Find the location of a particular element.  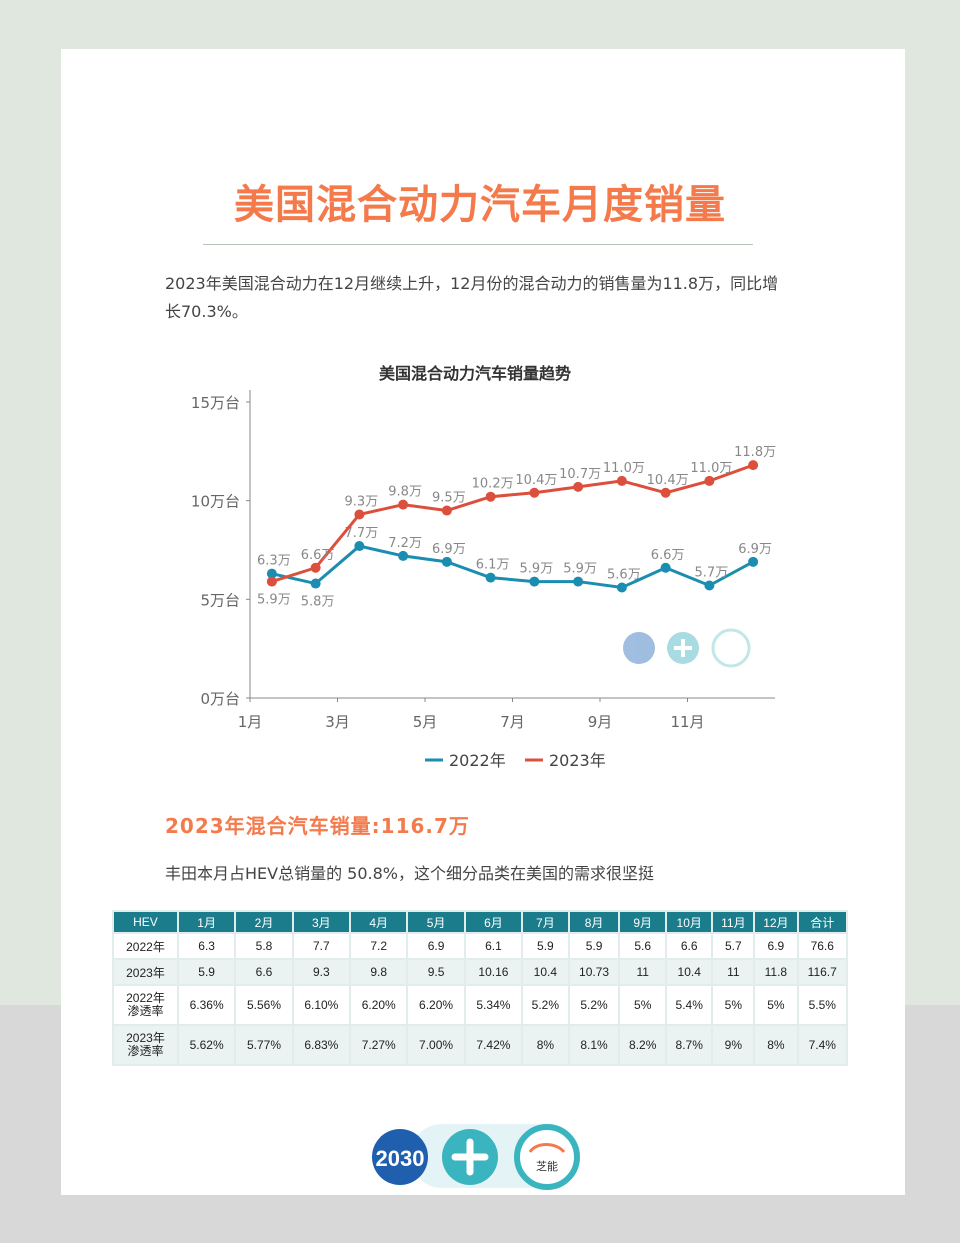

table-header-row: HEV 1月 2月 3月 4月 5月 6月 7月 8月 9月 10月 11月 12月 合计 is located at coordinates (480, 922).